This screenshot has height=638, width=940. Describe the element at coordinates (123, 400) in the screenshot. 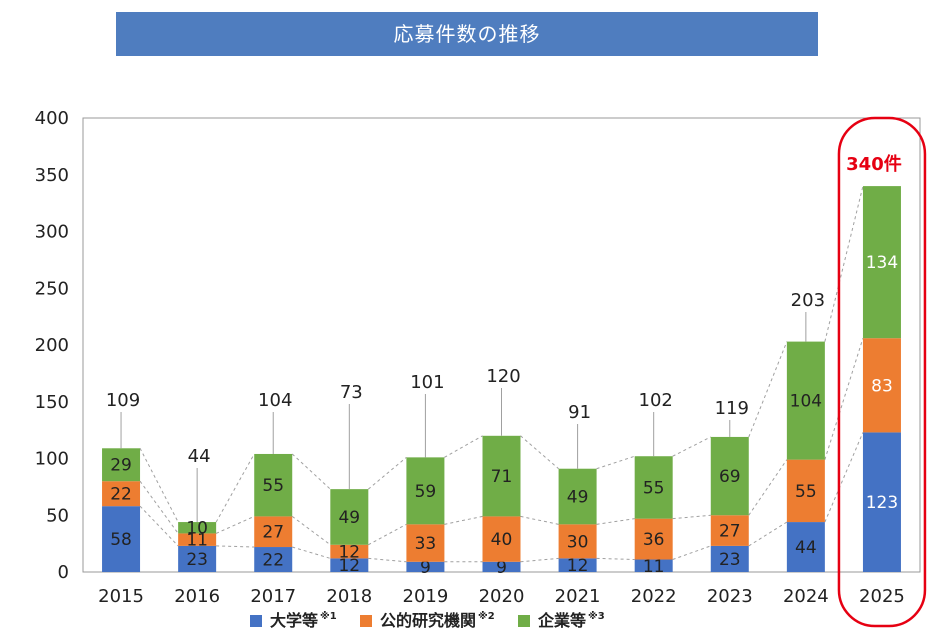

I see `total-value-label: 109` at that location.